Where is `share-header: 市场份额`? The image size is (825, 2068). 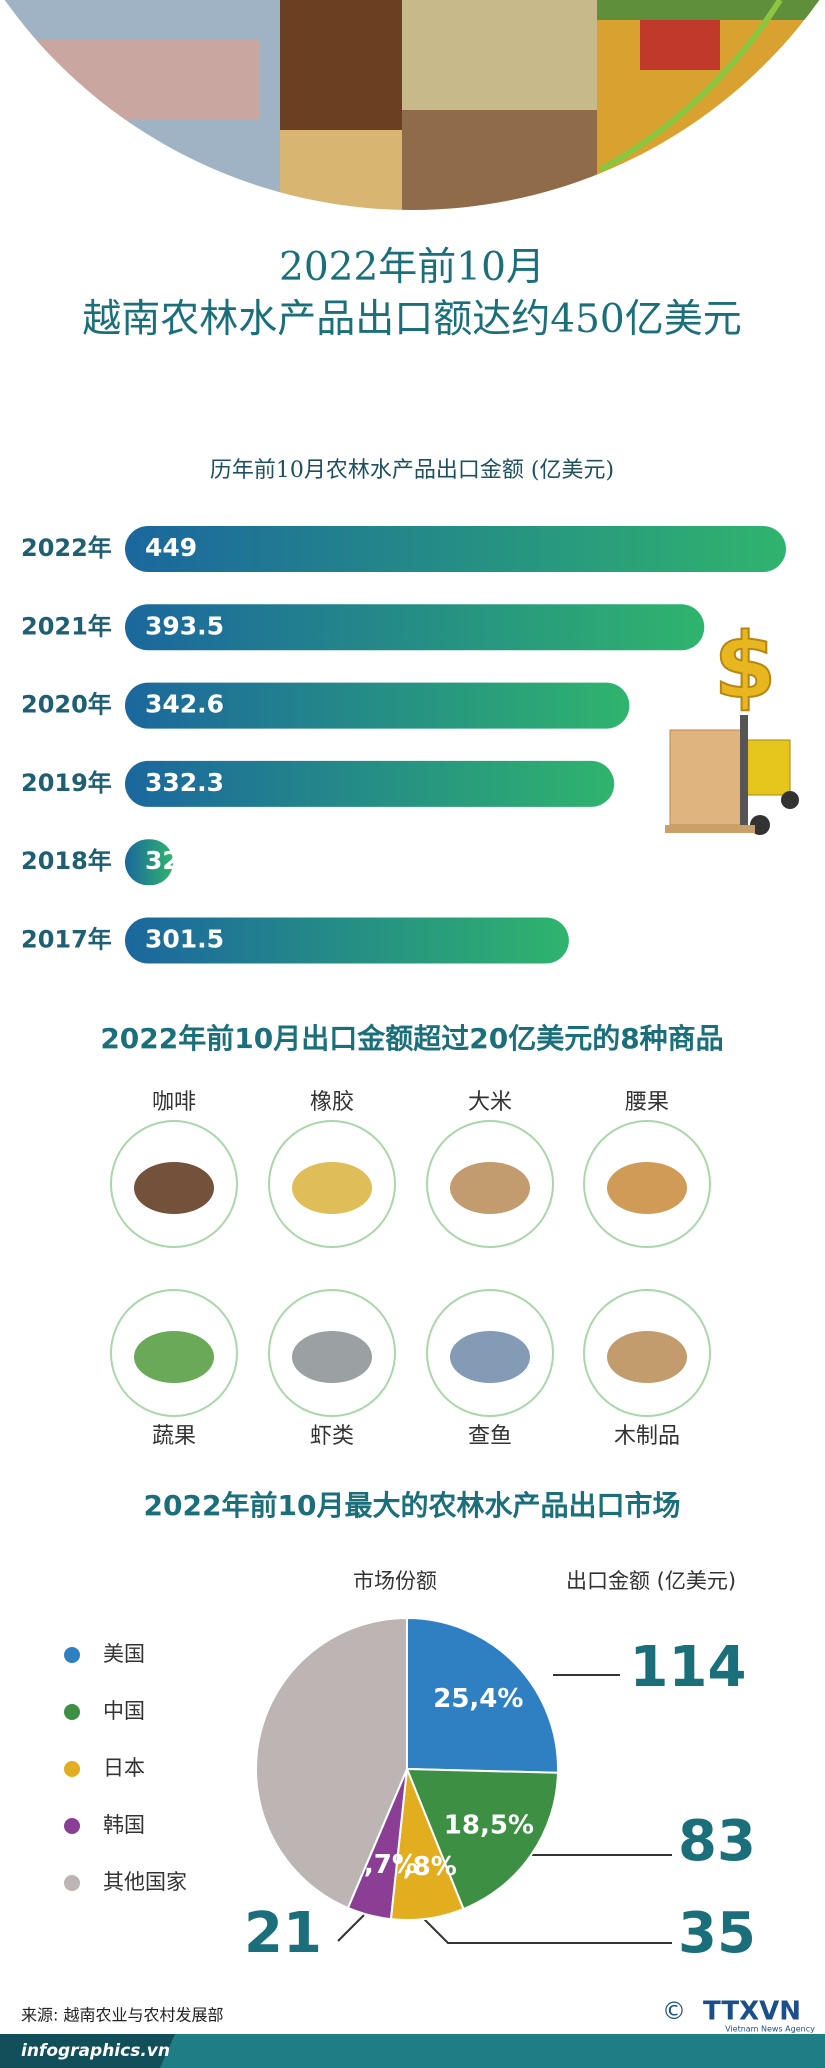
share-header: 市场份额 is located at coordinates (395, 1581).